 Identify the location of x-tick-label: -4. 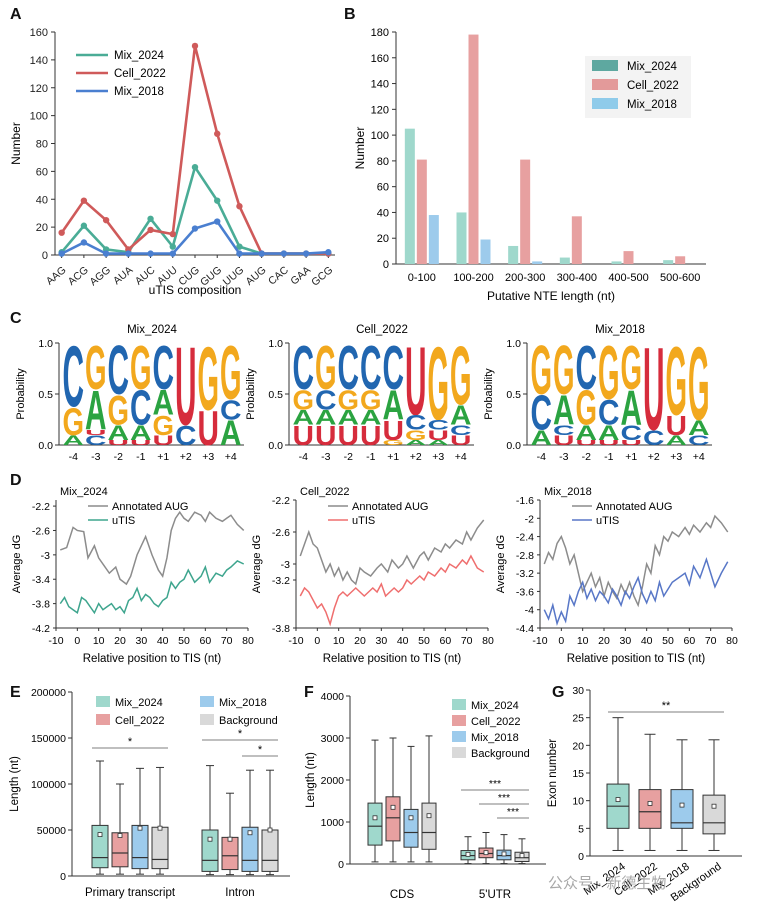
(73, 457).